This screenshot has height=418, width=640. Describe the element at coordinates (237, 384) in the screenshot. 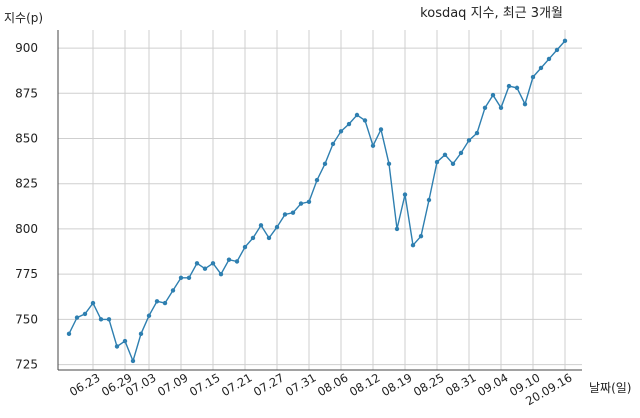

I see `x-tick-label: 07.21` at that location.